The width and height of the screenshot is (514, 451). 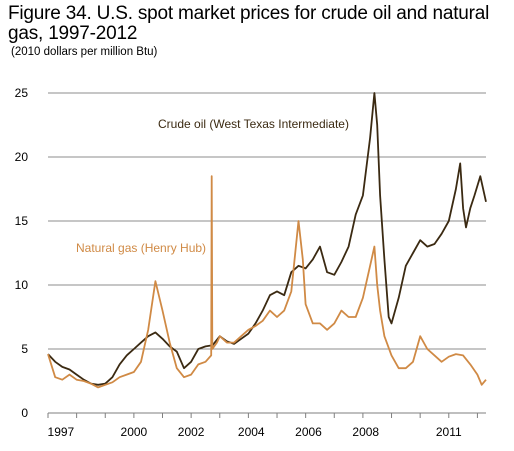 What do you see at coordinates (134, 432) in the screenshot?
I see `x-tick-label-2000: 2000` at bounding box center [134, 432].